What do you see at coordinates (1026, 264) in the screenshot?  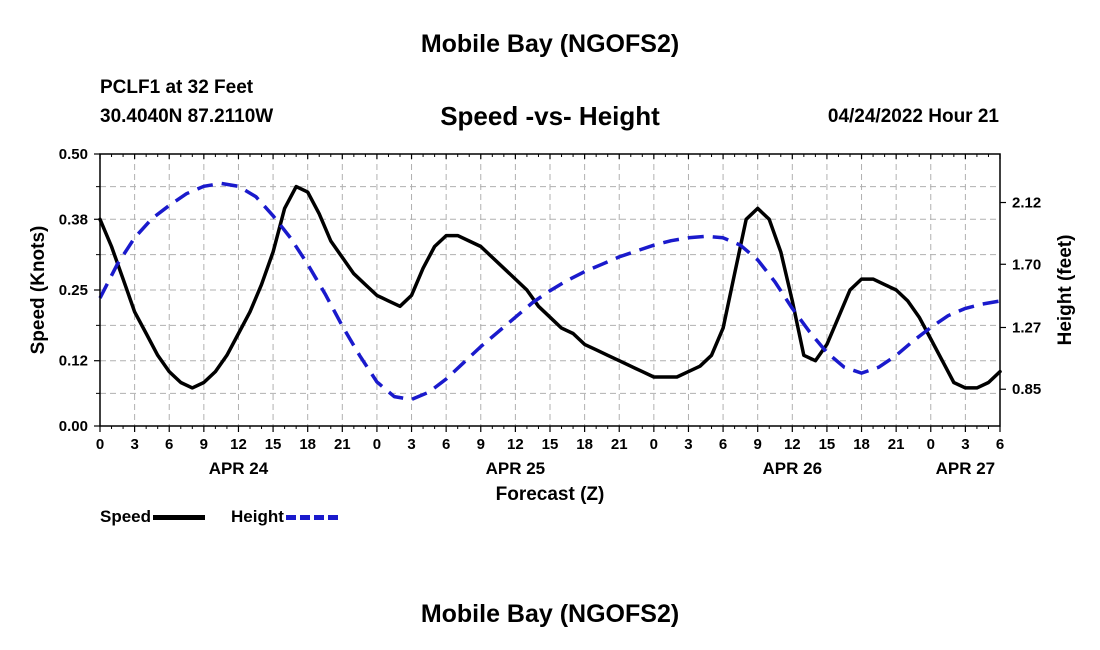 I see `y2-tick-label: 1.70` at bounding box center [1026, 264].